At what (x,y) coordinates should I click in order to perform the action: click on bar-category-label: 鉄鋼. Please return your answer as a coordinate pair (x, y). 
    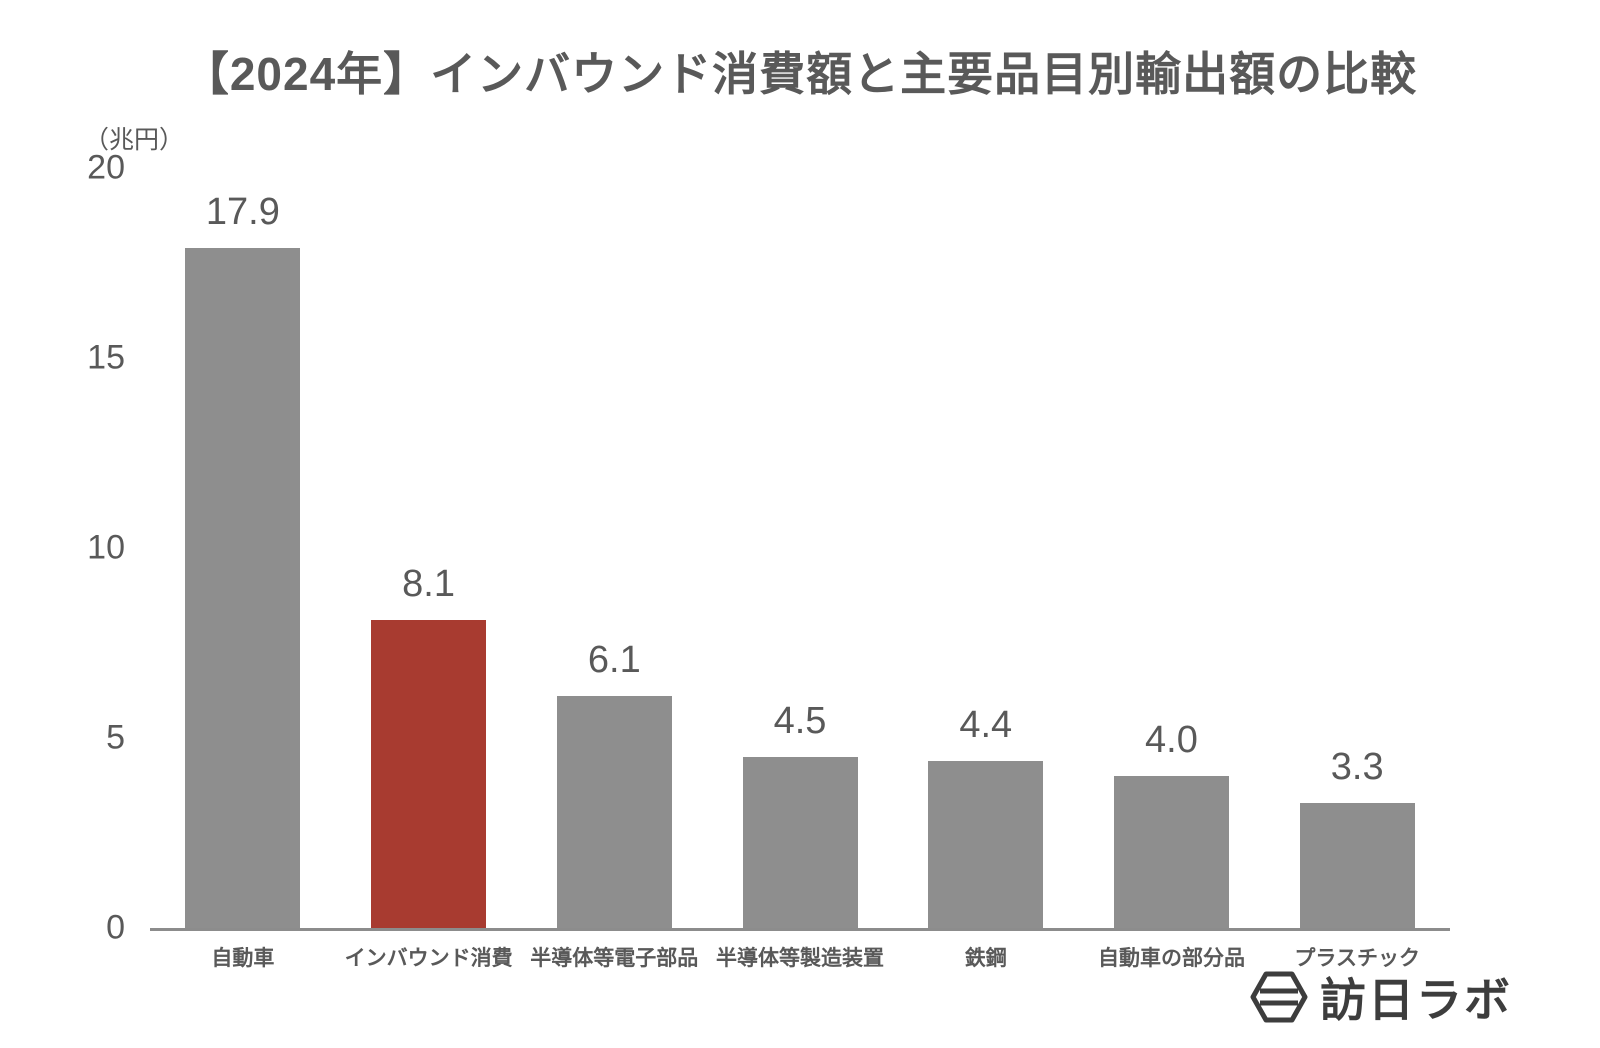
    Looking at the image, I should click on (985, 958).